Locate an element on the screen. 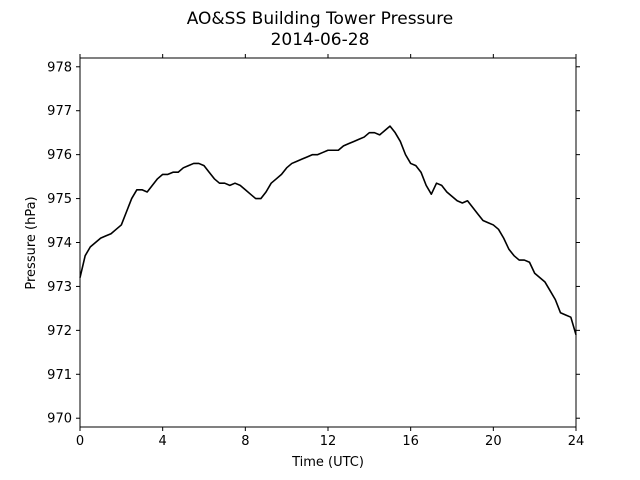 The width and height of the screenshot is (640, 480). y-tick-label: 974 is located at coordinates (59, 243).